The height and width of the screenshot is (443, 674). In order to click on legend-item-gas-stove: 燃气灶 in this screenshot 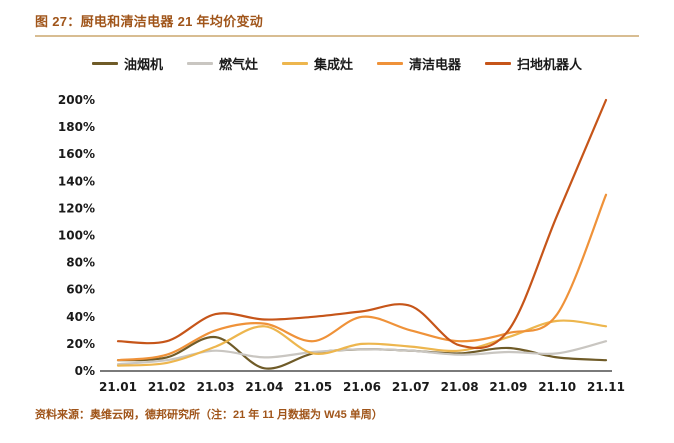, I will do `click(222, 63)`.